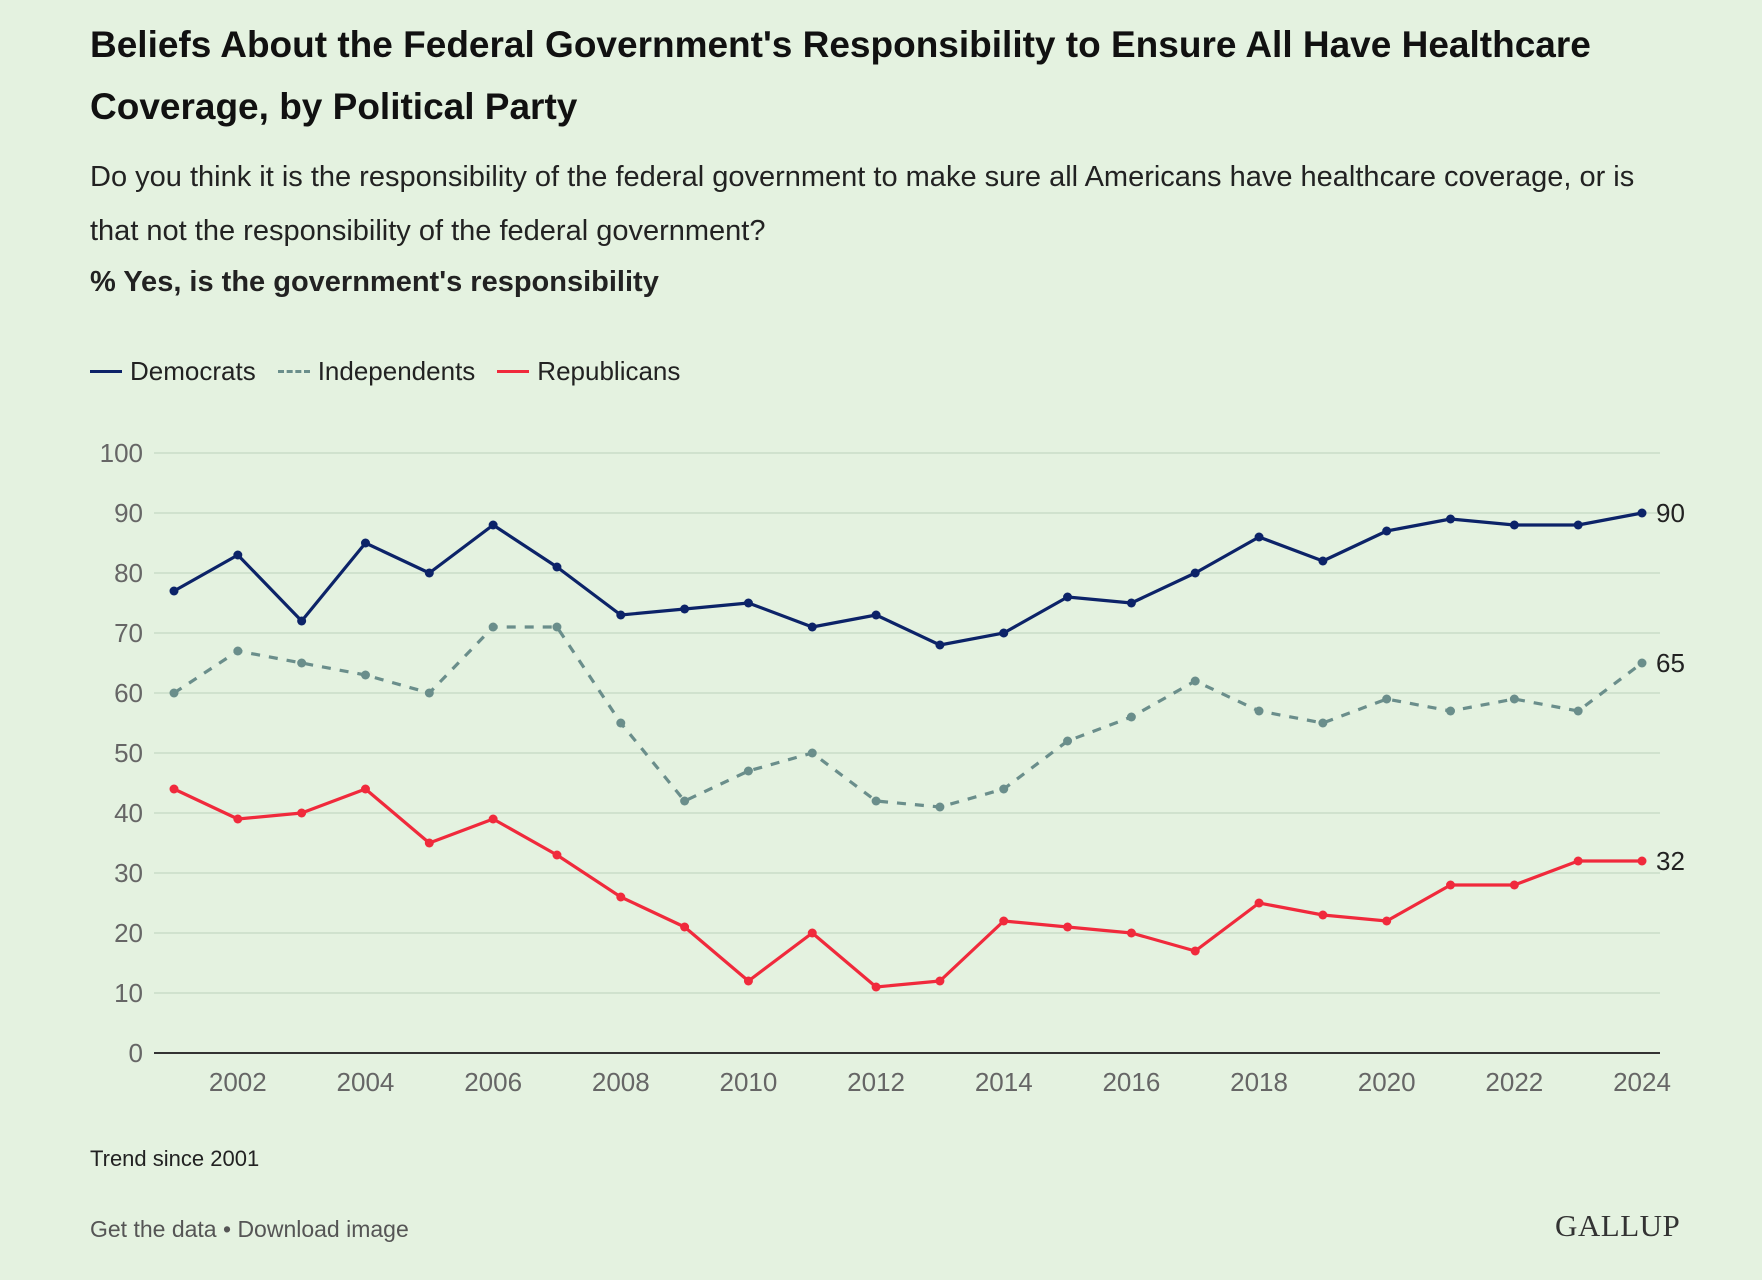  What do you see at coordinates (1004, 1082) in the screenshot?
I see `x-tick-label: 2014` at bounding box center [1004, 1082].